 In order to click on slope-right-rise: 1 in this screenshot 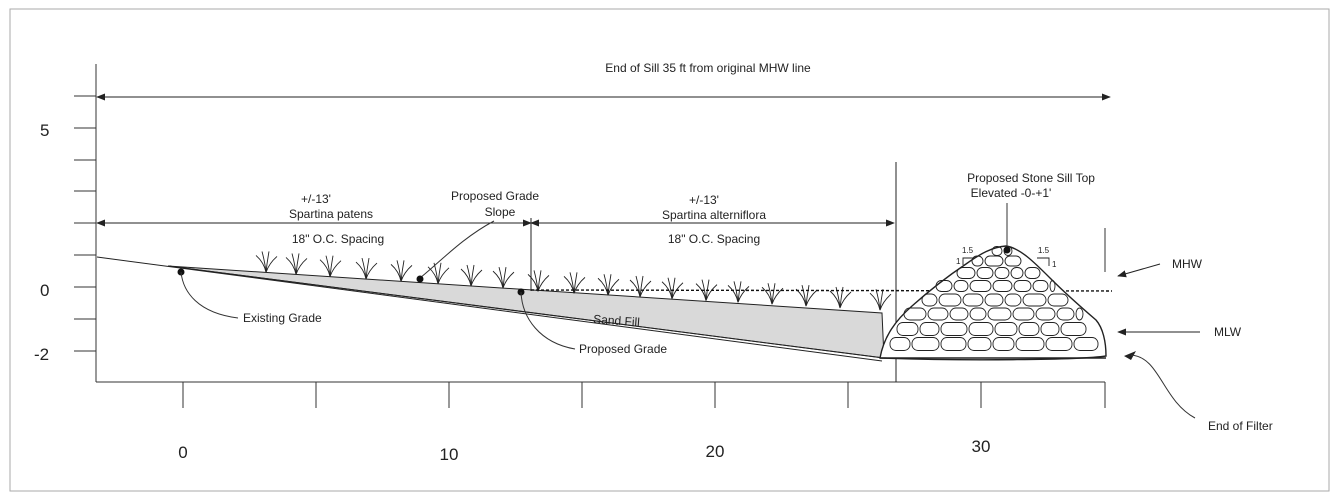, I will do `click(1054, 264)`.